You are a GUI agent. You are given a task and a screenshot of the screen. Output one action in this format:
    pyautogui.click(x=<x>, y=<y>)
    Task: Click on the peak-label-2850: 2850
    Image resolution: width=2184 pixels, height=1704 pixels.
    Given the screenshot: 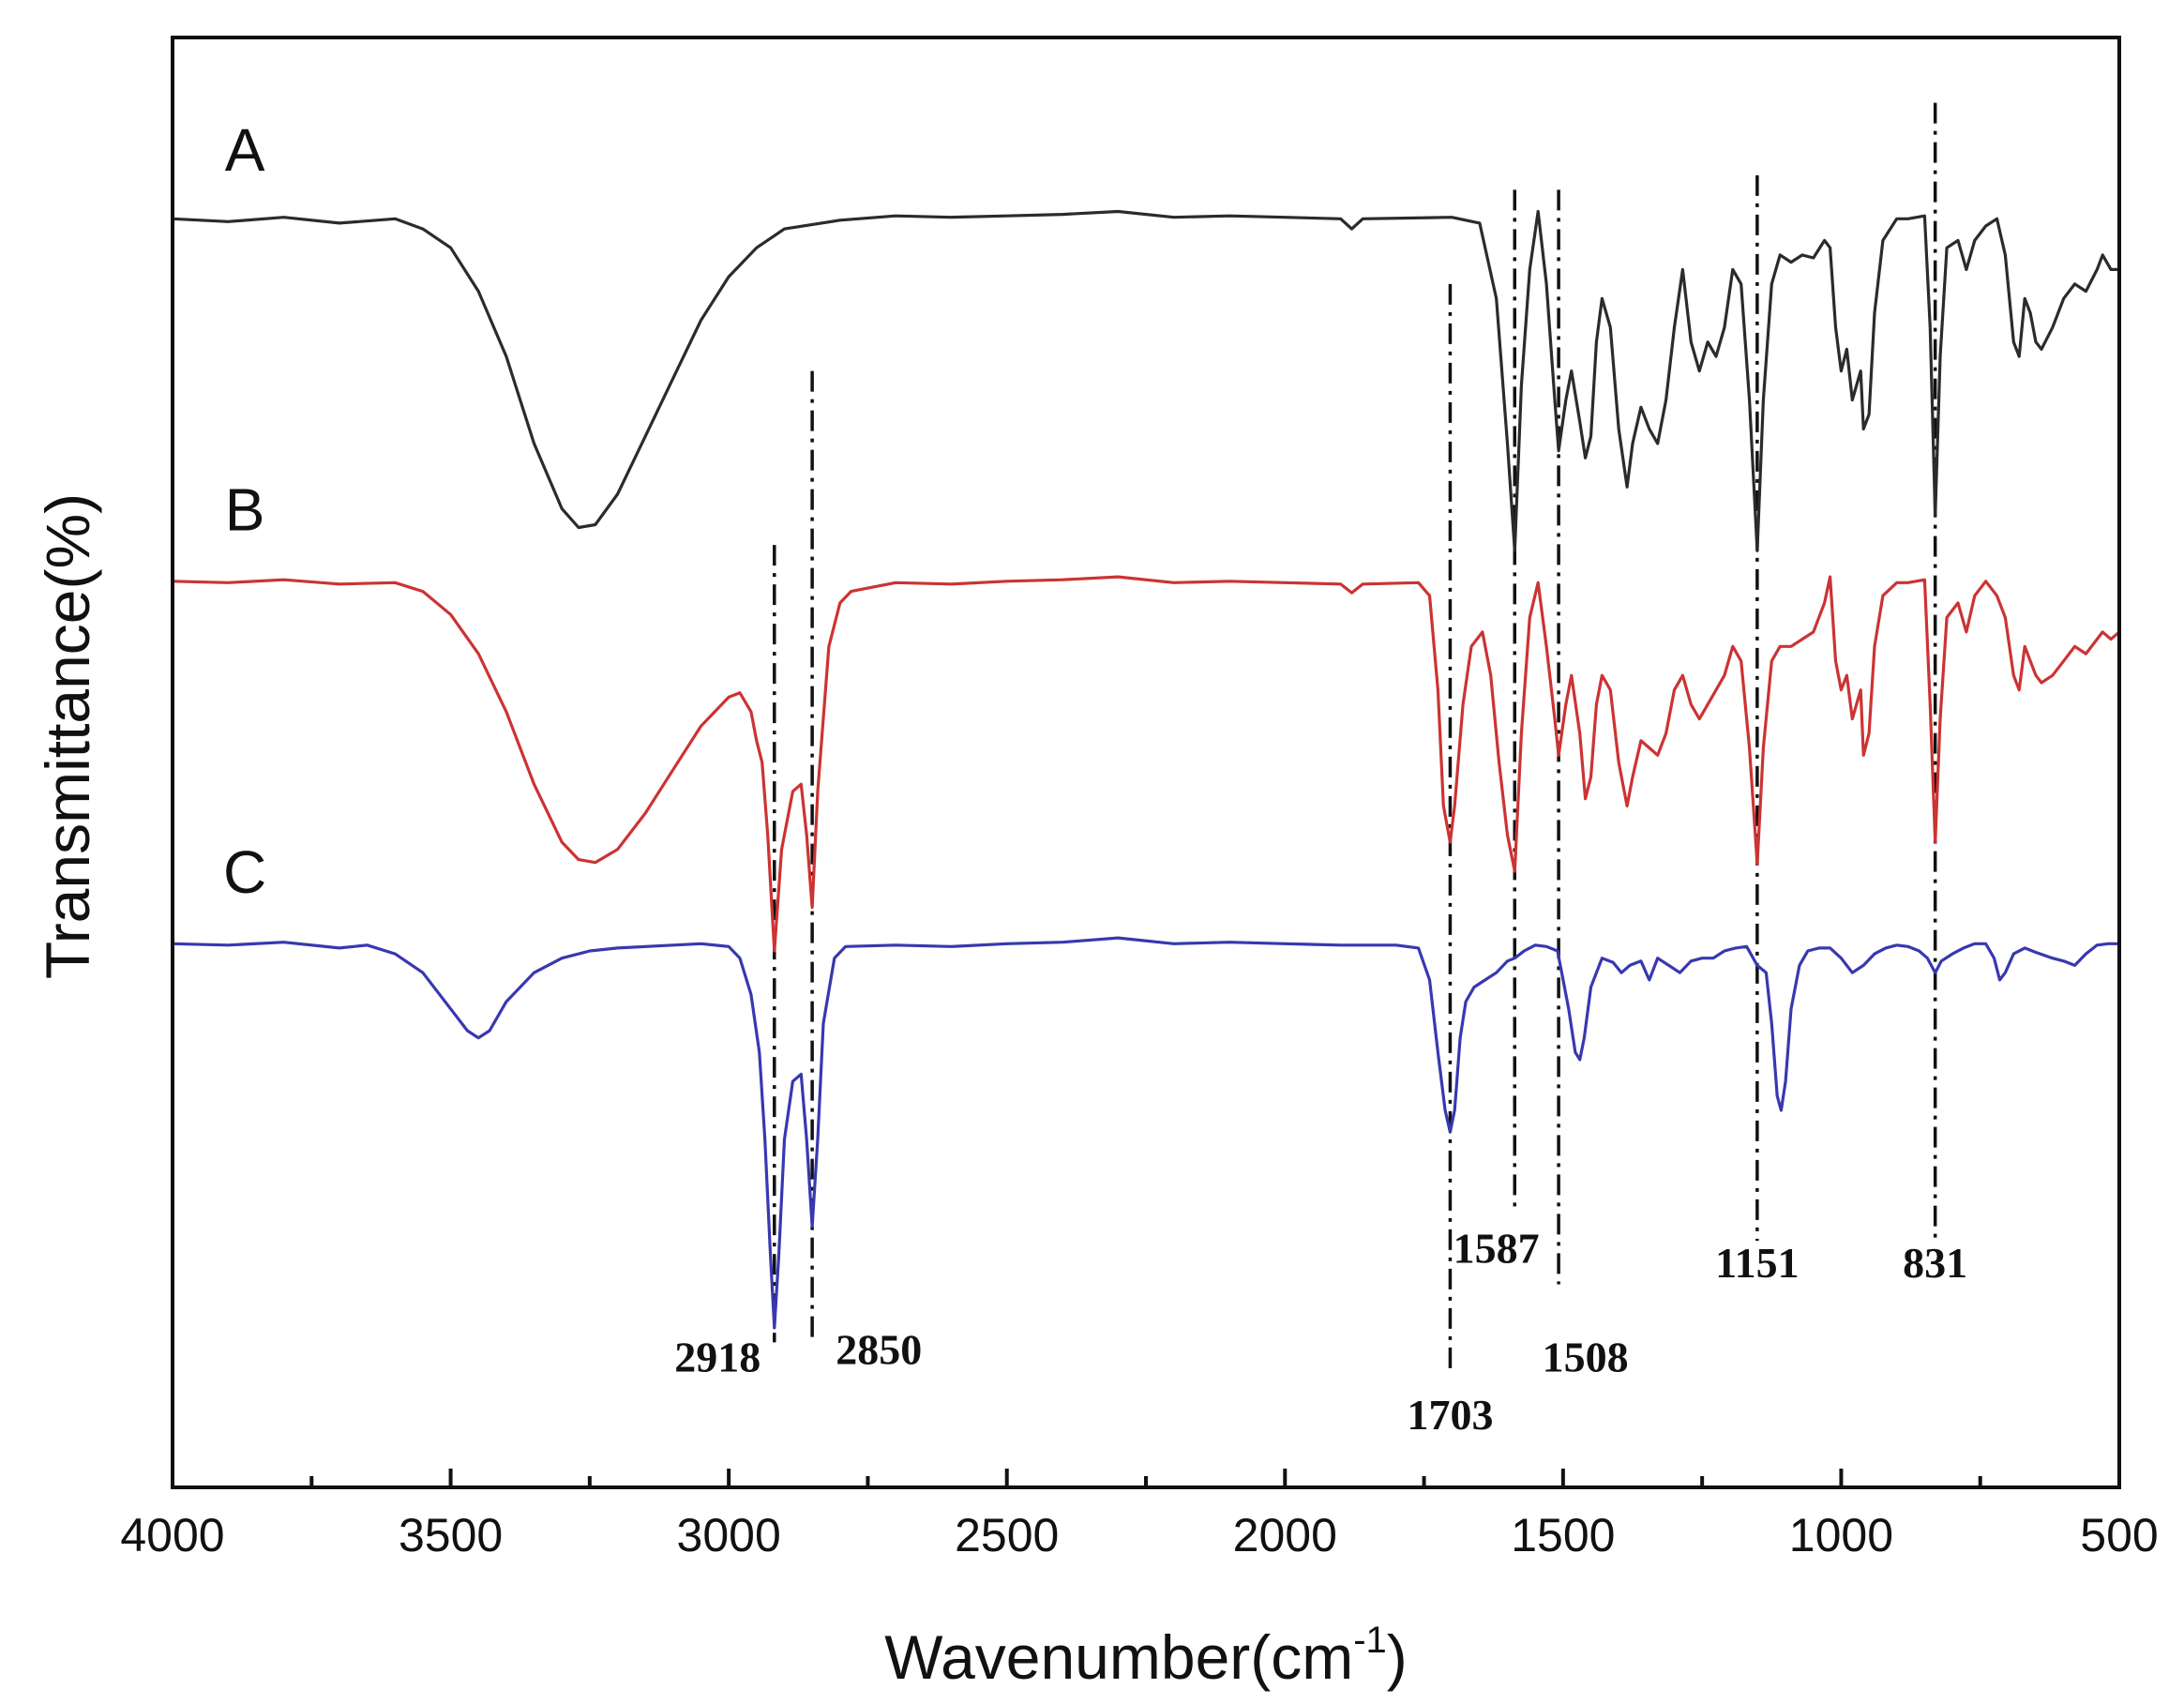 What is the action you would take?
    pyautogui.click(x=879, y=1350)
    